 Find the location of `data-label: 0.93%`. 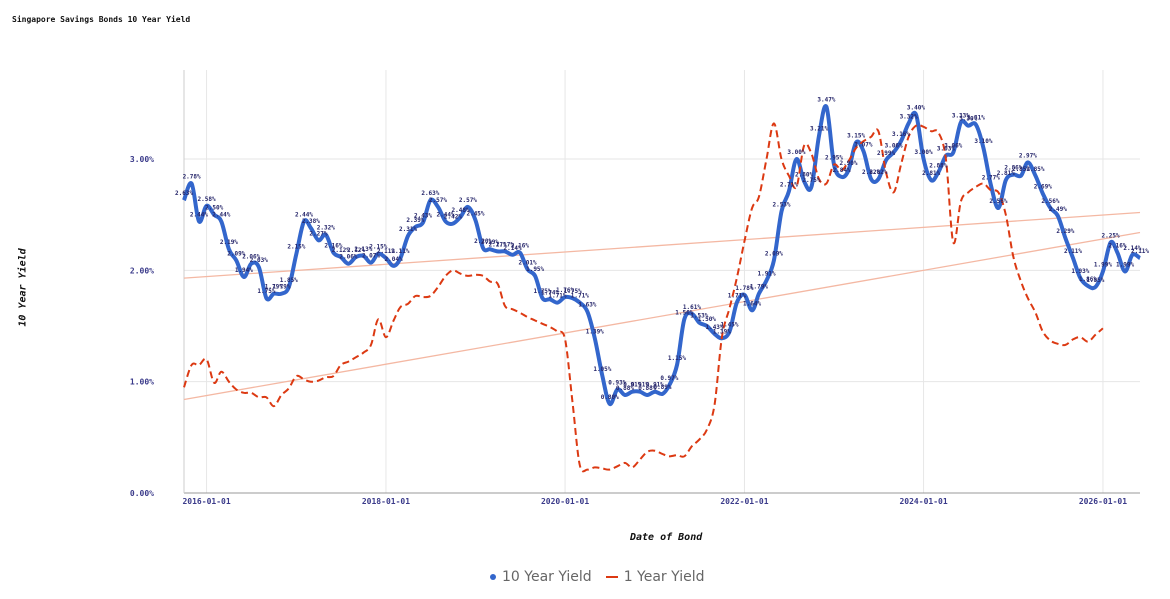

data-label: 0.93% is located at coordinates (617, 382).